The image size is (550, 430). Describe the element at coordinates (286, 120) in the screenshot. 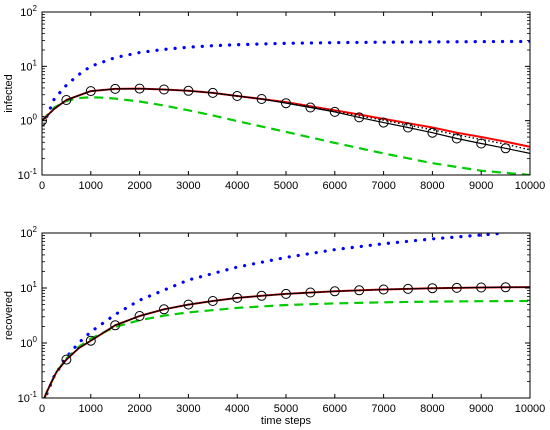

I see `series-line` at that location.